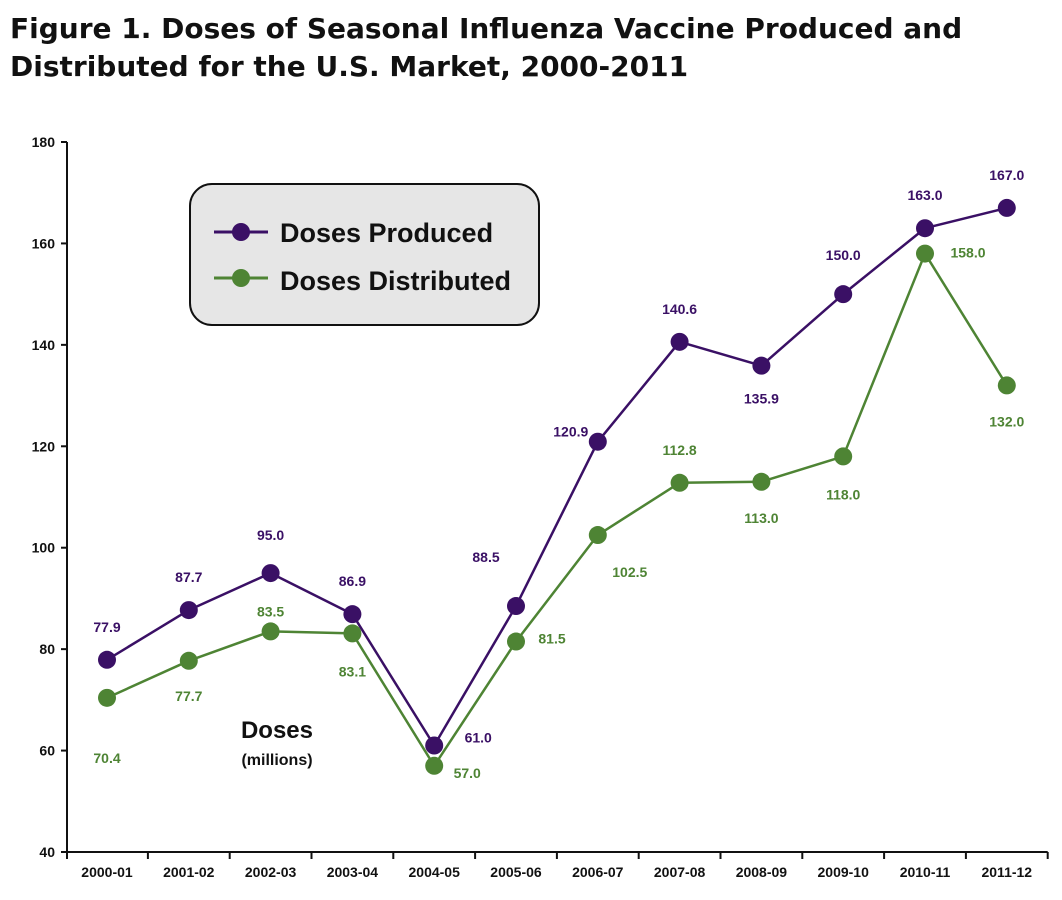  What do you see at coordinates (276, 760) in the screenshot?
I see `y-axis-unit-label: (millions)` at bounding box center [276, 760].